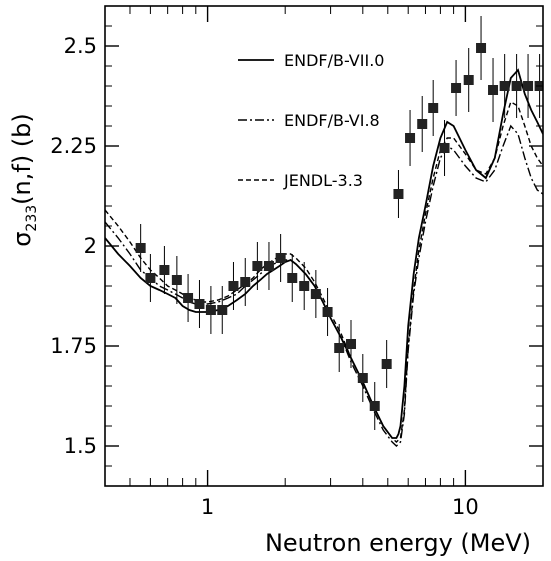 Image resolution: width=551 pixels, height=561 pixels. Describe the element at coordinates (334, 60) in the screenshot. I see `legend-label: ENDF/B-VII.0` at that location.